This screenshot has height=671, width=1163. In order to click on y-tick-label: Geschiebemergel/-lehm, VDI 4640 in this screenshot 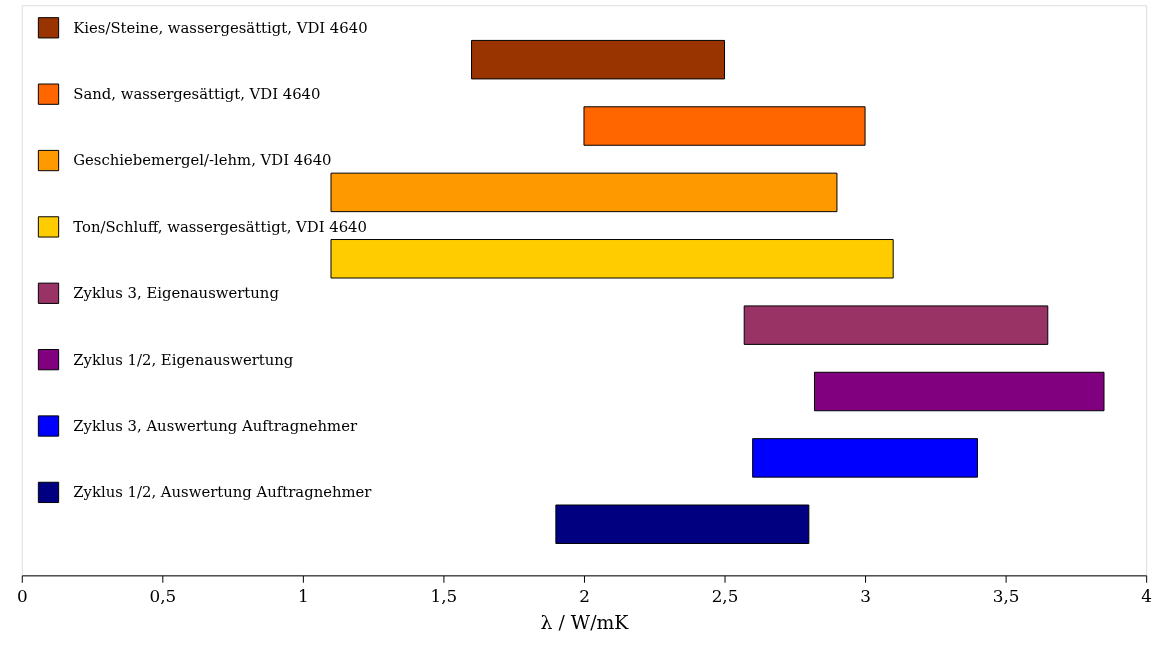, I will do `click(202, 160)`.